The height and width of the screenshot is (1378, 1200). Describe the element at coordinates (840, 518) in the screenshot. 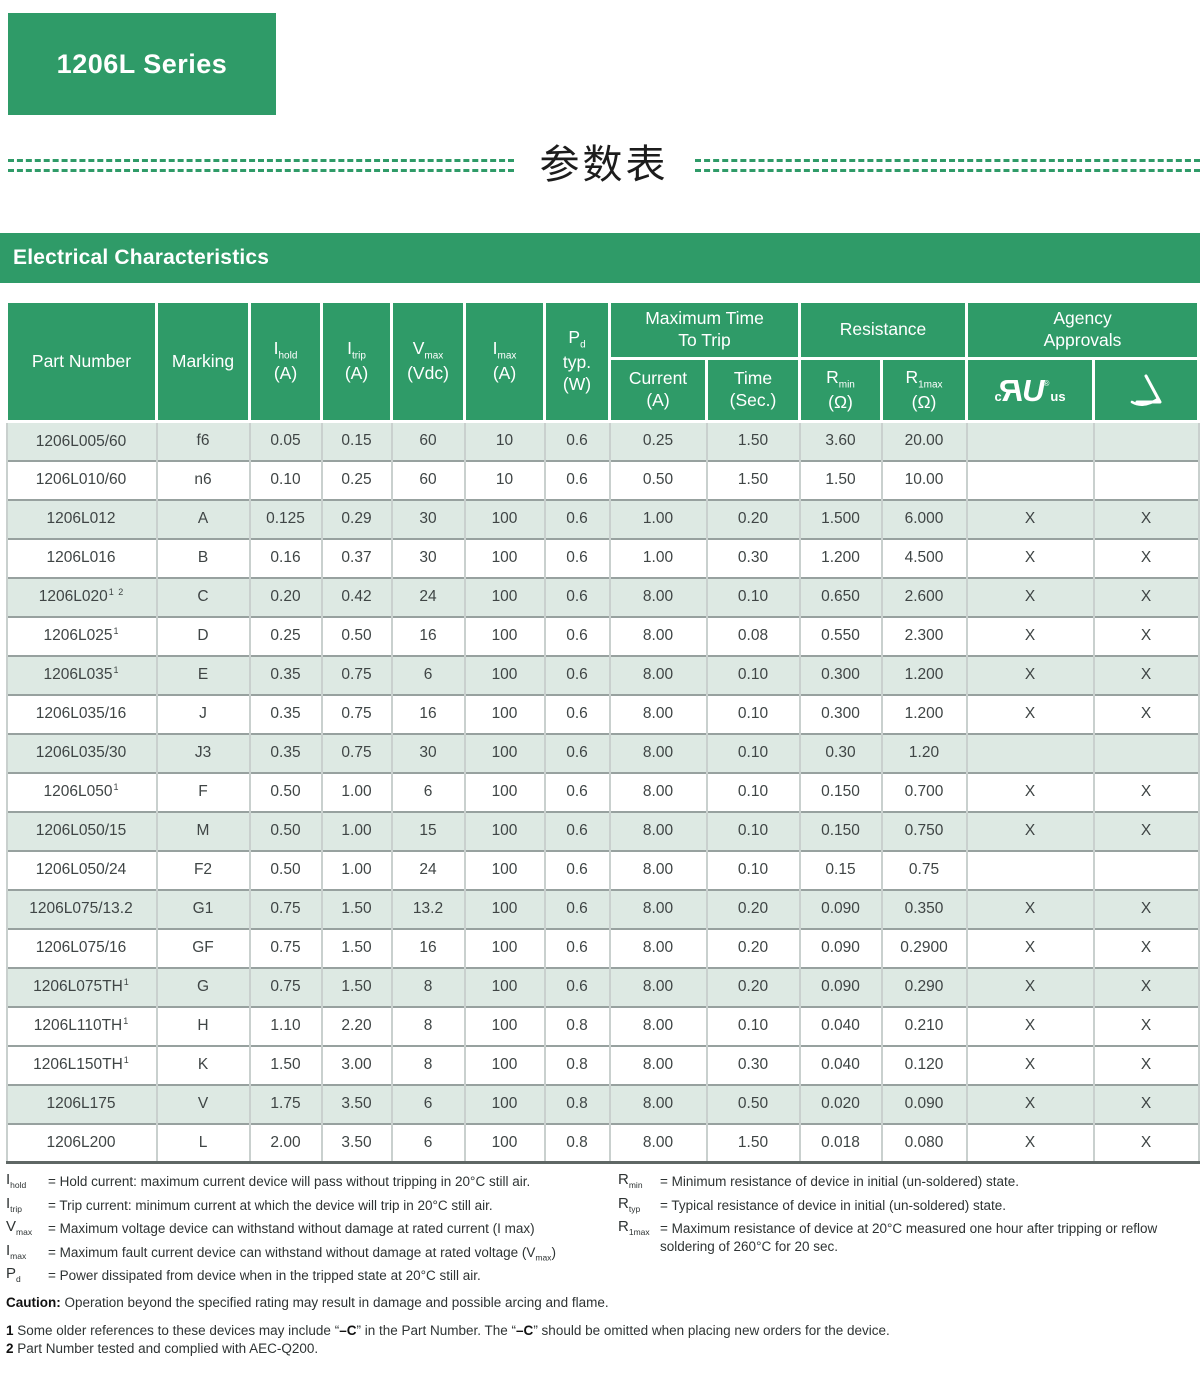

I see `cell-rmin: 1.500` at that location.